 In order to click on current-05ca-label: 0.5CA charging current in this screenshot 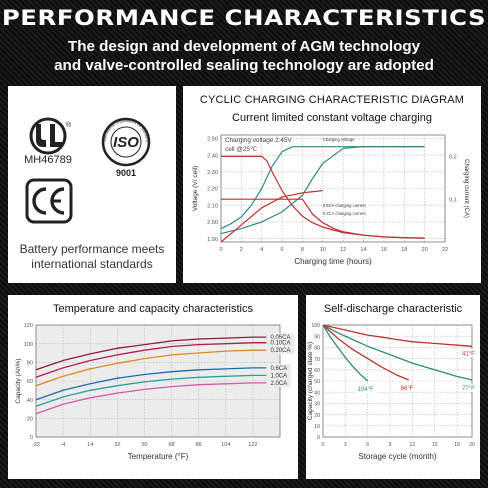, I will do `click(345, 205)`.